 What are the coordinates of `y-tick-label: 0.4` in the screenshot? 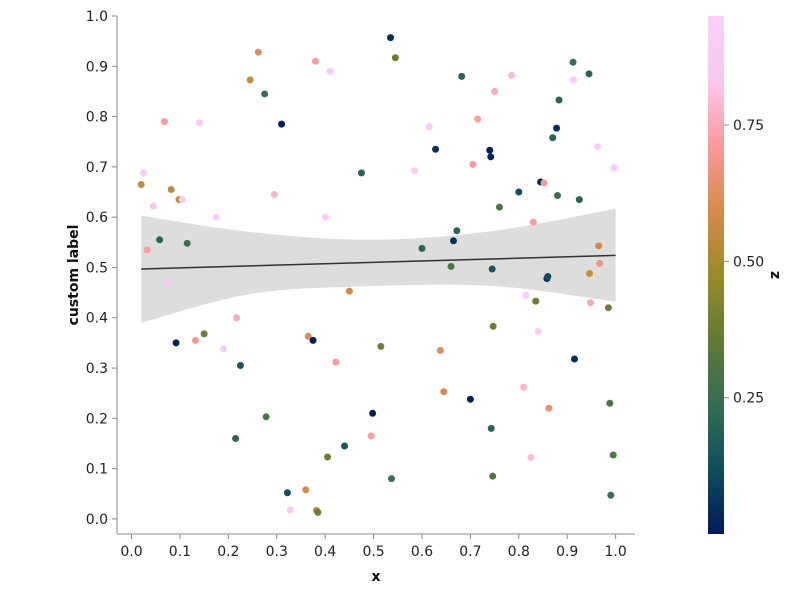 It's located at (97, 319).